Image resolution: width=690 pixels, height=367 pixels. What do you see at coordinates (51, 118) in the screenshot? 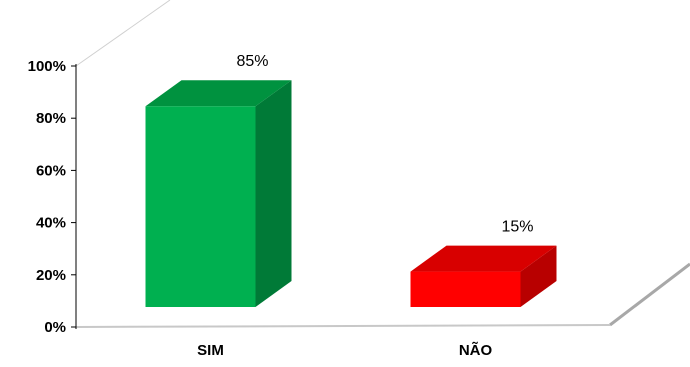
I see `y-tick-label: 80%` at bounding box center [51, 118].